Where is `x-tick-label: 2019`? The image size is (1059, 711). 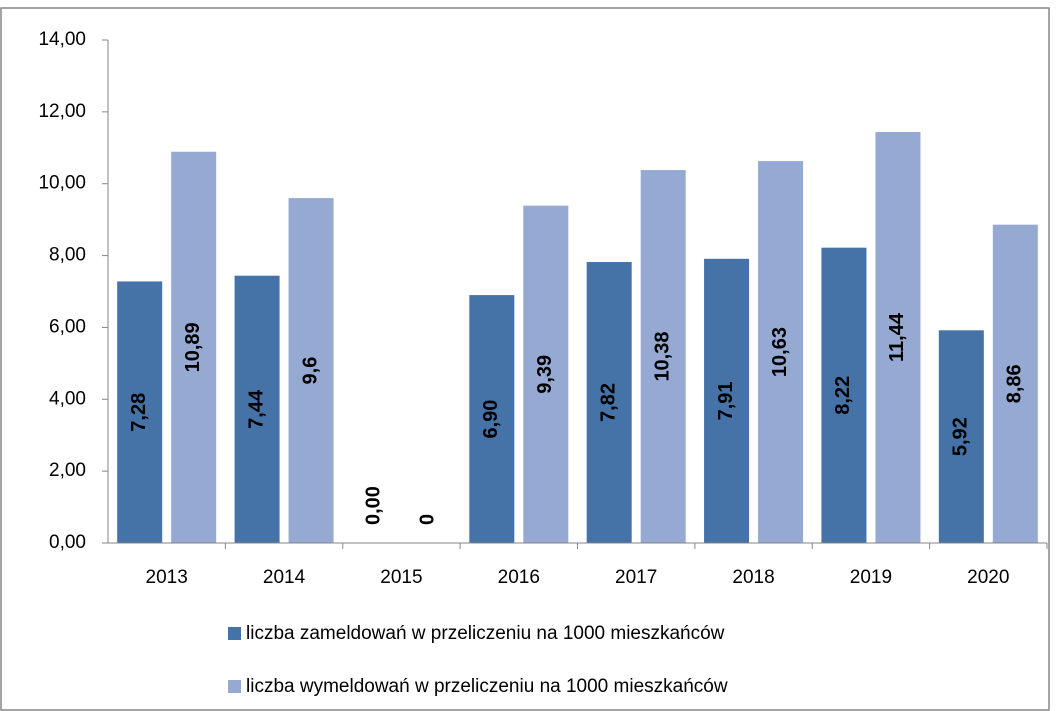 x-tick-label: 2019 is located at coordinates (871, 577).